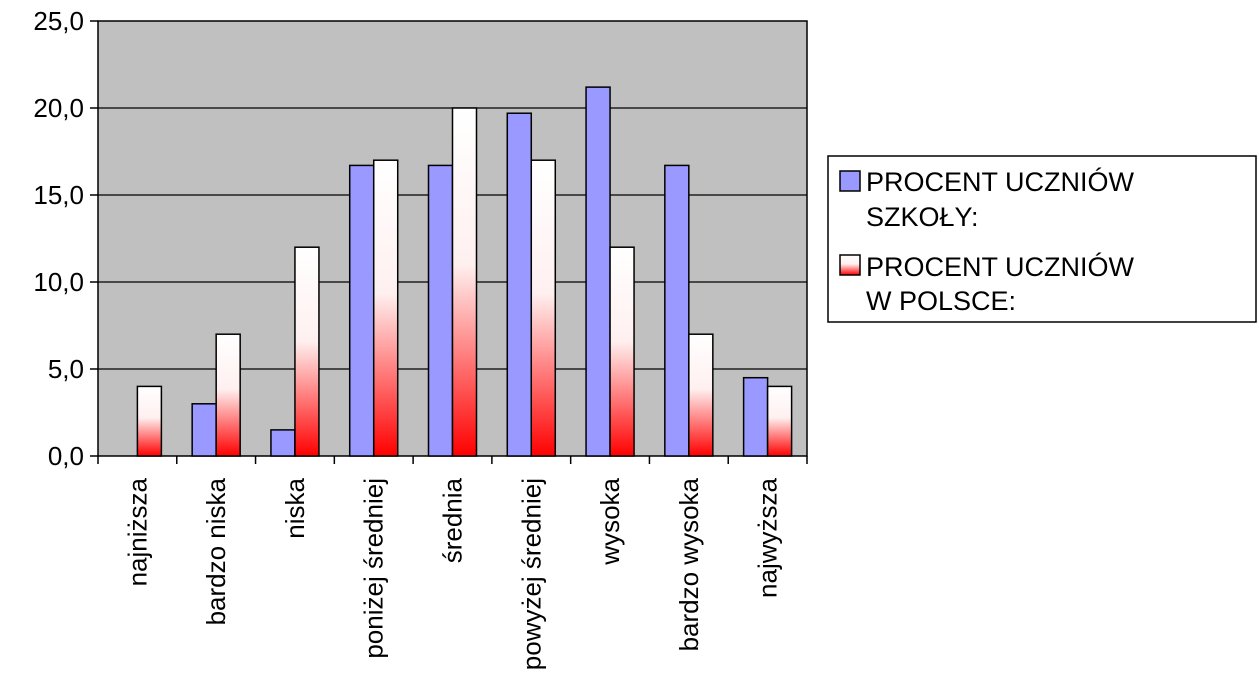  Describe the element at coordinates (941, 301) in the screenshot. I see `legend-label-series-2-line-2: W POLSCE:` at that location.